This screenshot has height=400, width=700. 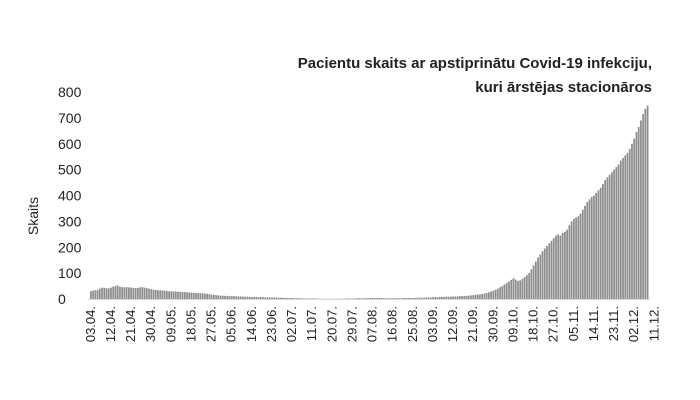 What do you see at coordinates (553, 324) in the screenshot?
I see `x-tick-label: 27.10.` at bounding box center [553, 324].